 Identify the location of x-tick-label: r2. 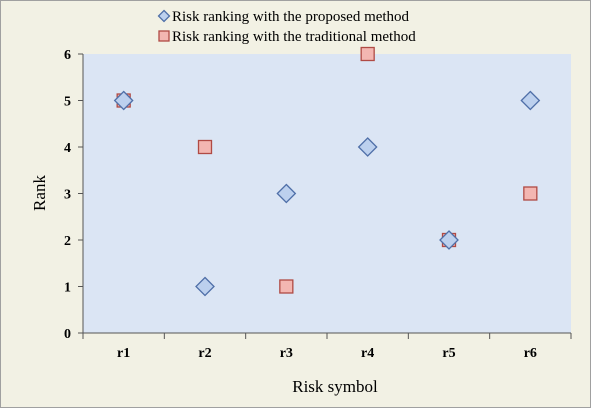
(204, 353).